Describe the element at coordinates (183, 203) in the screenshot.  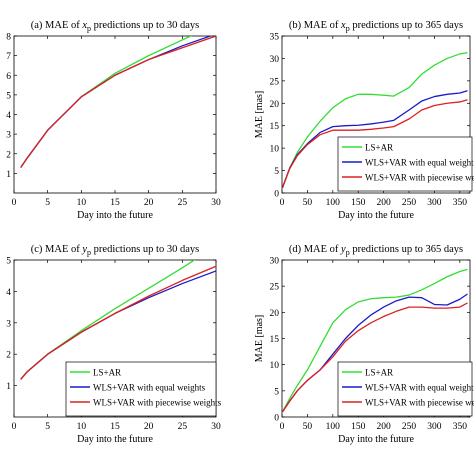
I see `x-tick-label: 25` at that location.